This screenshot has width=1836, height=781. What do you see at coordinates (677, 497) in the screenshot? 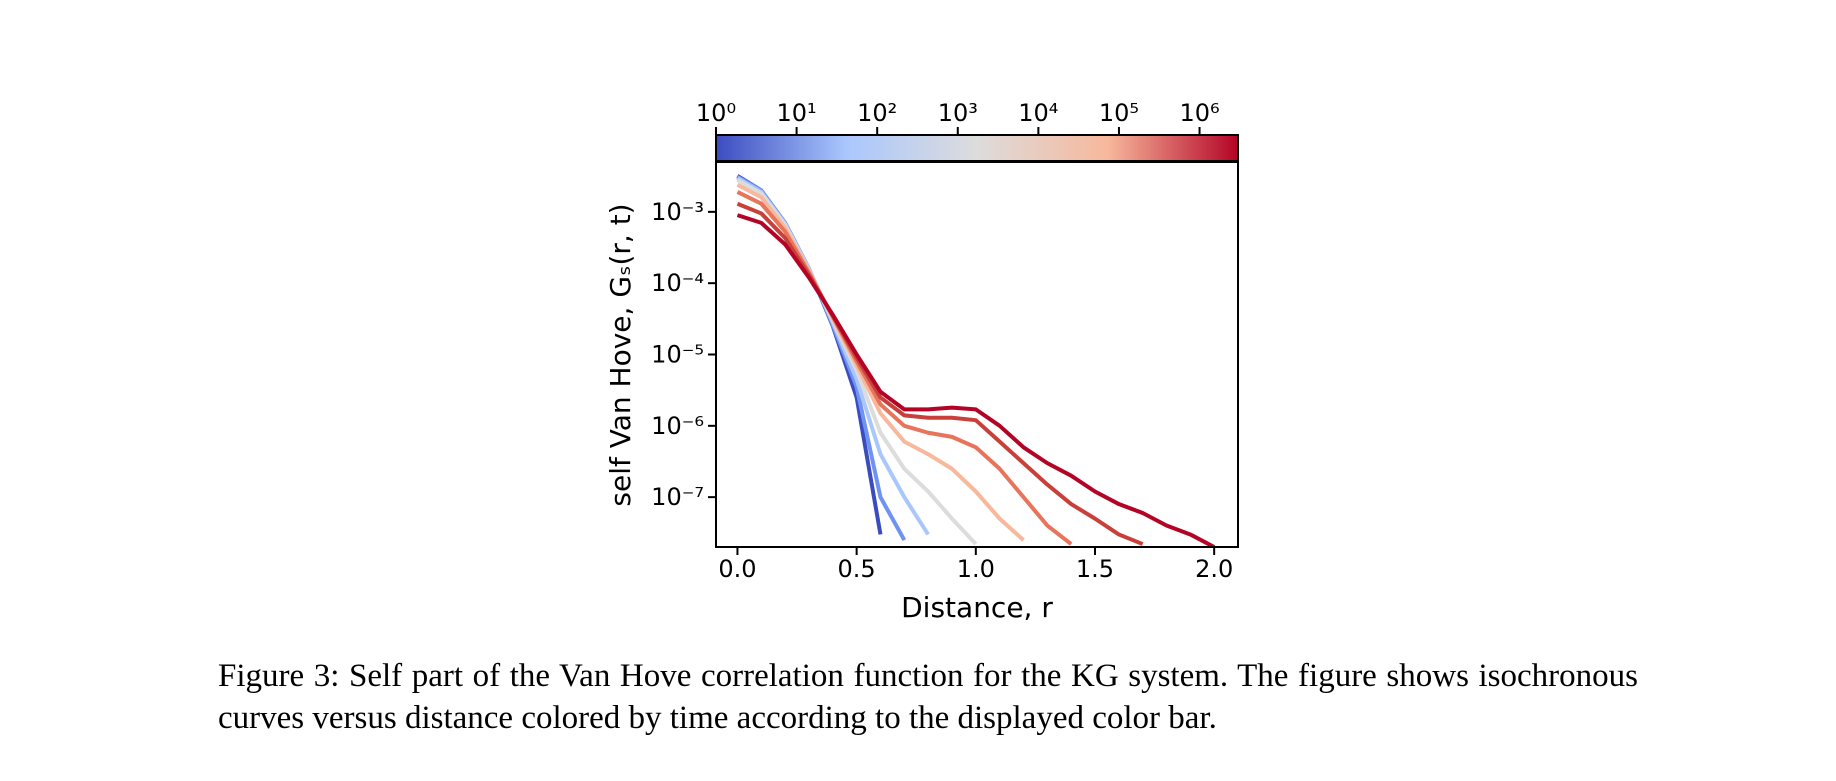
I see `y-tick-label: 10⁻⁷` at bounding box center [677, 497].